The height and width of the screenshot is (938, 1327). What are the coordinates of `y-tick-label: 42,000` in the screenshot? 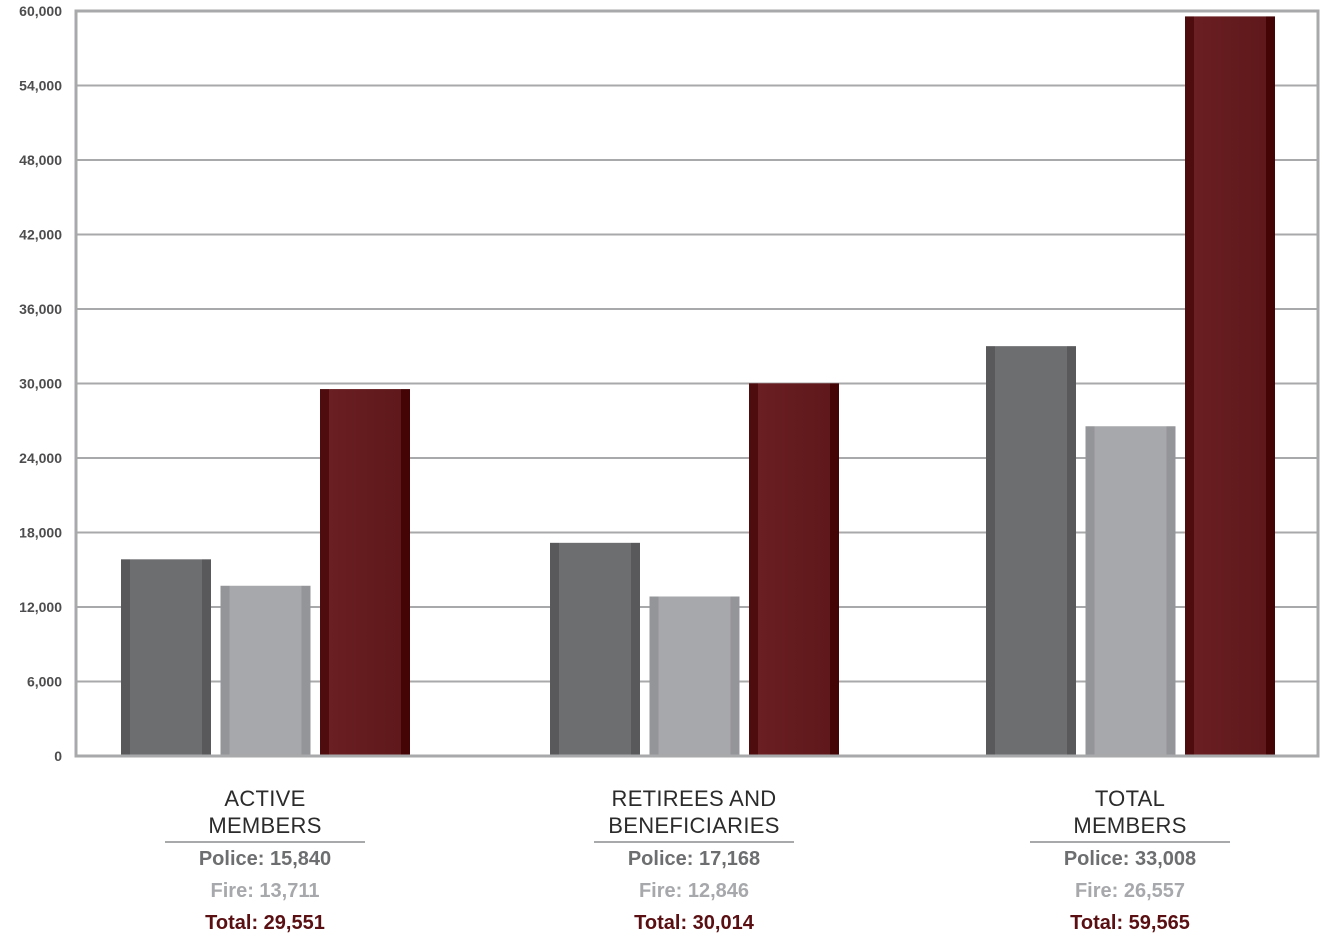 It's located at (40, 235).